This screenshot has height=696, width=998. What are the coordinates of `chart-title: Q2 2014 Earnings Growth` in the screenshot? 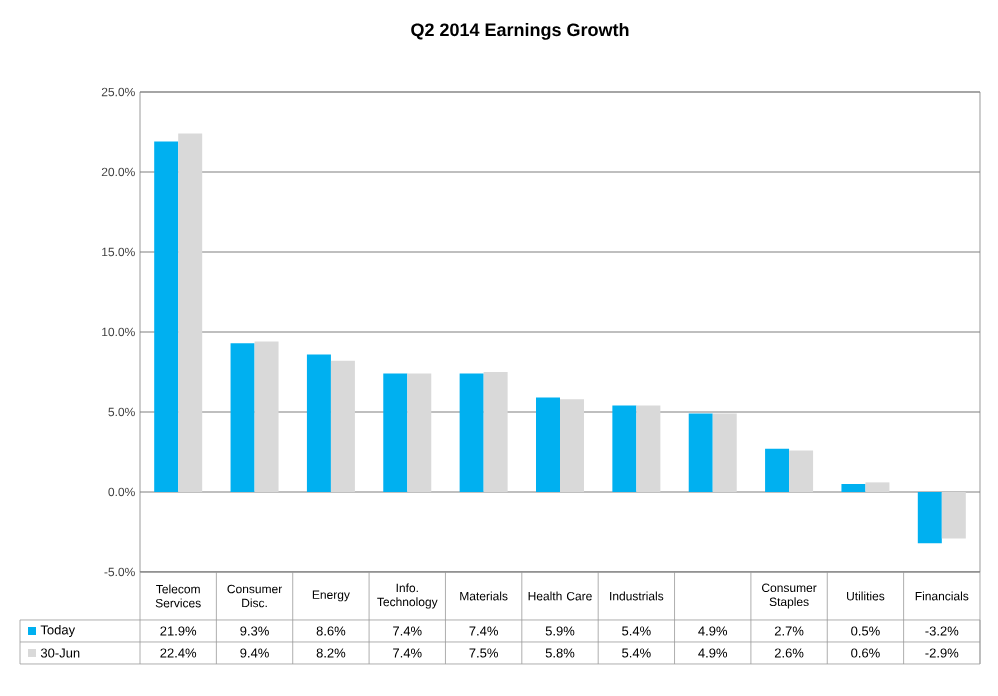 It's located at (520, 31).